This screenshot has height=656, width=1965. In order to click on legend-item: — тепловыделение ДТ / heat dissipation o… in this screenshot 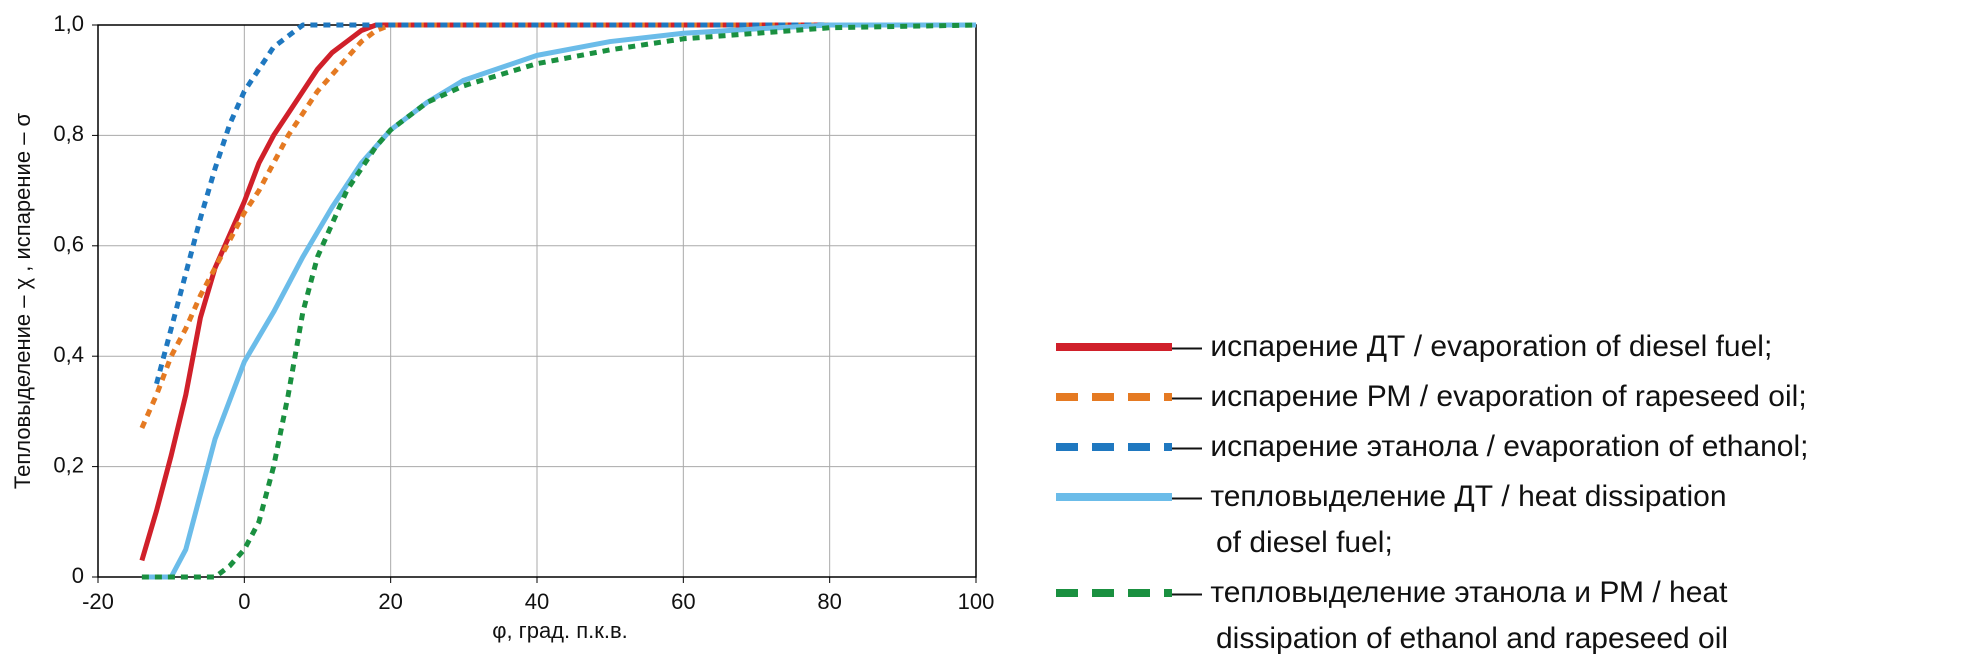, I will do `click(1432, 523)`.